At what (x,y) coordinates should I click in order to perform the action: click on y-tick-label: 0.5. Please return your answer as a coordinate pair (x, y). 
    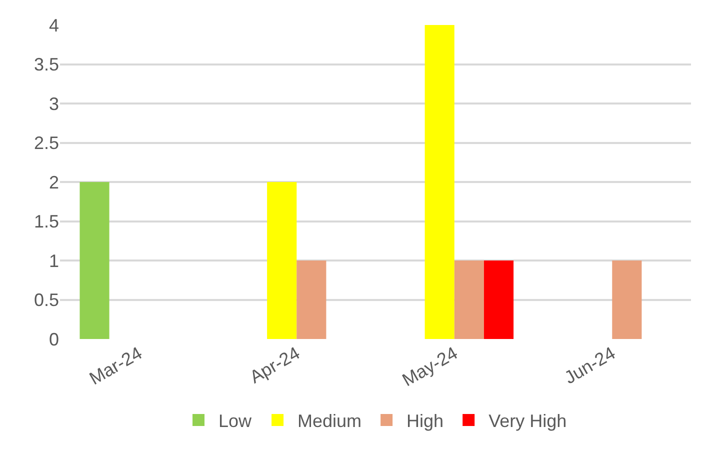
    Looking at the image, I should click on (46, 300).